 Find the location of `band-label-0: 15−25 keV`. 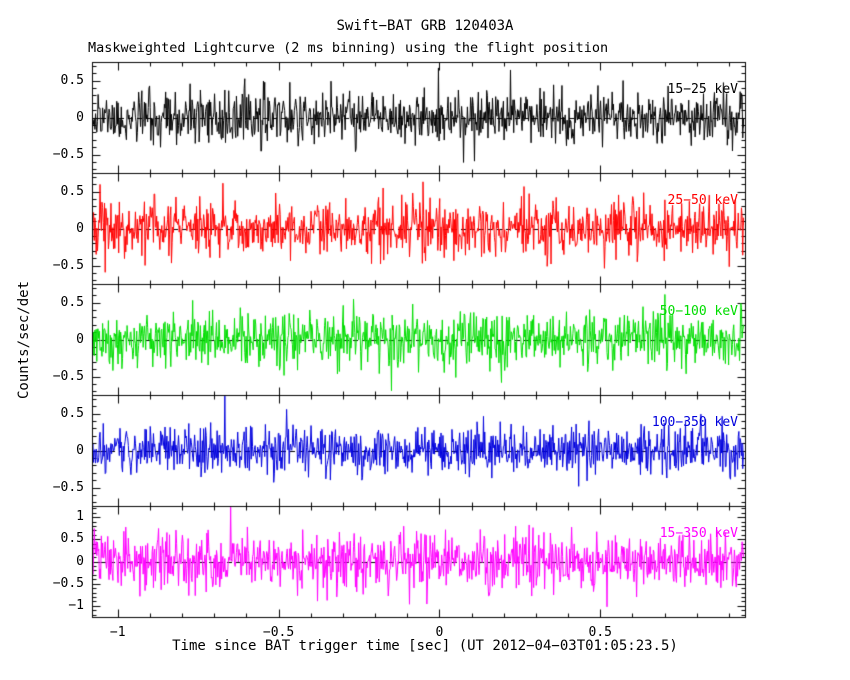

band-label-0: 15−25 keV is located at coordinates (702, 89).